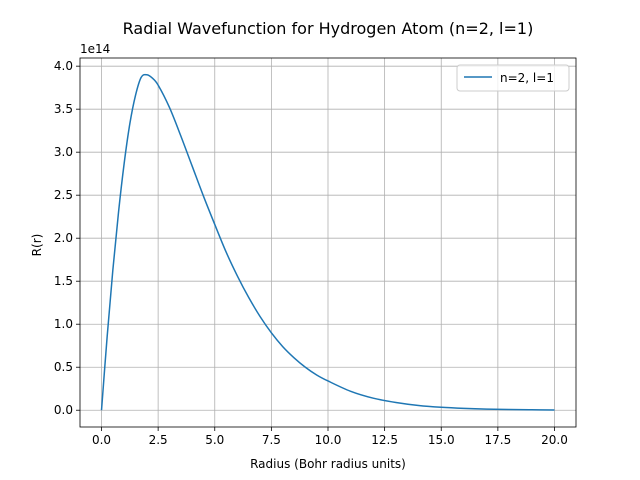 Image resolution: width=640 pixels, height=480 pixels. I want to click on y-tick-label: 2.5, so click(63, 195).